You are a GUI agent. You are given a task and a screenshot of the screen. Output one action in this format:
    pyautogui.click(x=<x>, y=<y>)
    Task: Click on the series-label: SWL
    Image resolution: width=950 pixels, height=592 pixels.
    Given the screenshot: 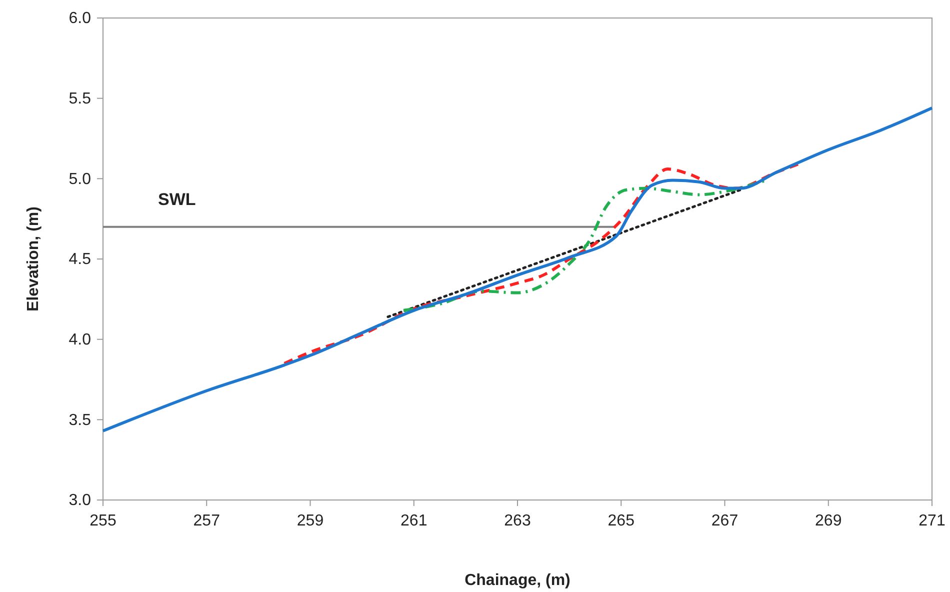 What is the action you would take?
    pyautogui.click(x=177, y=199)
    